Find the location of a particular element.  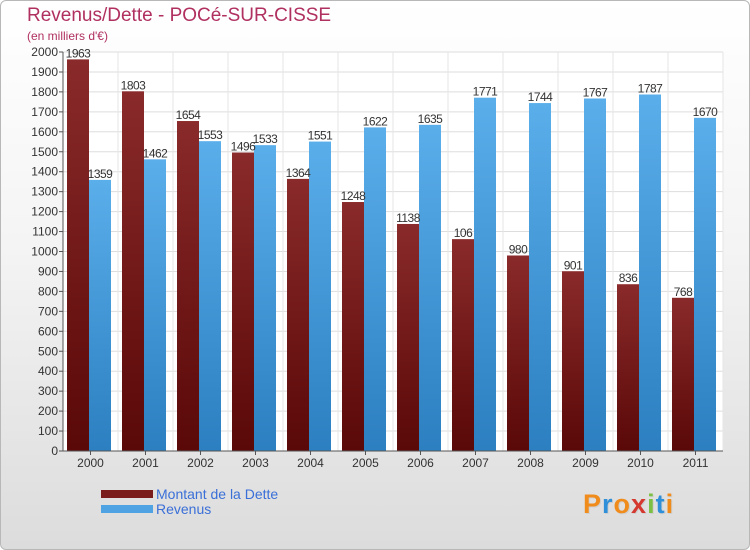

y-tick-label: 800 is located at coordinates (48, 291).